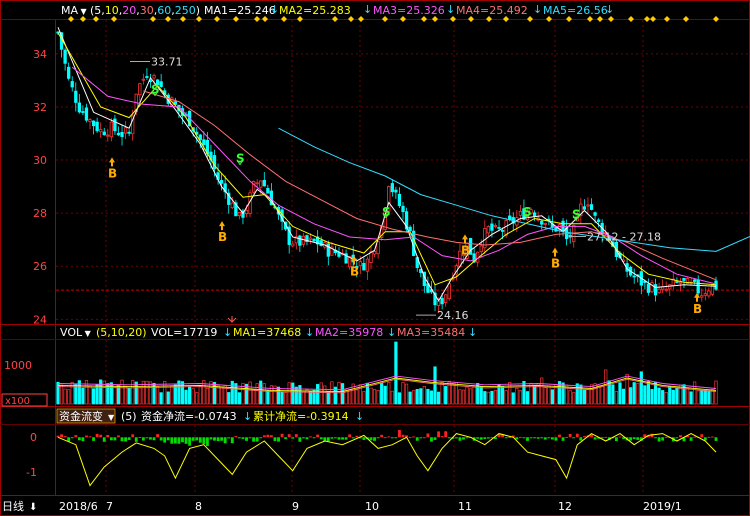 The image size is (750, 516). Describe the element at coordinates (74, 10) in the screenshot. I see `ma-indicator-selector: MA ▼` at that location.